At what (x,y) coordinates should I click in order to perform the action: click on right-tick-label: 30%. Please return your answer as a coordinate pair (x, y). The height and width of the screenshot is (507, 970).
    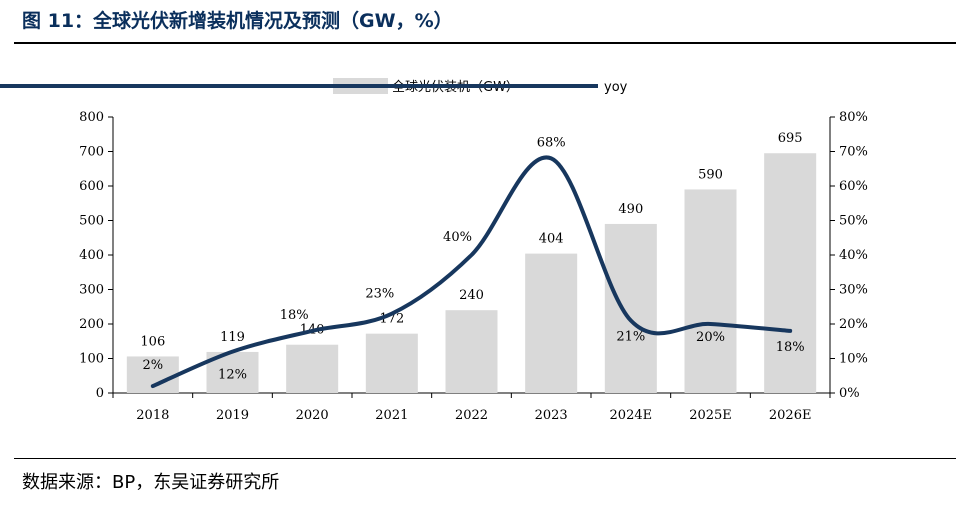
    Looking at the image, I should click on (853, 290).